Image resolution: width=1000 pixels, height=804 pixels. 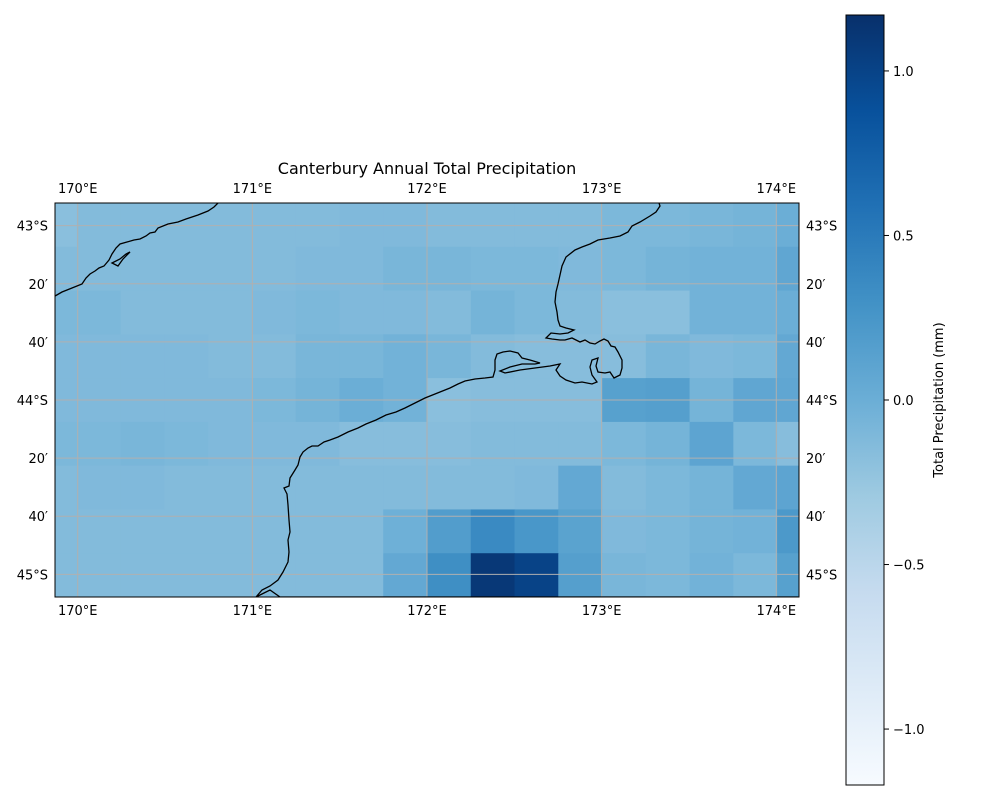 I want to click on colorbar-tick-label: 0.0, so click(x=903, y=401).